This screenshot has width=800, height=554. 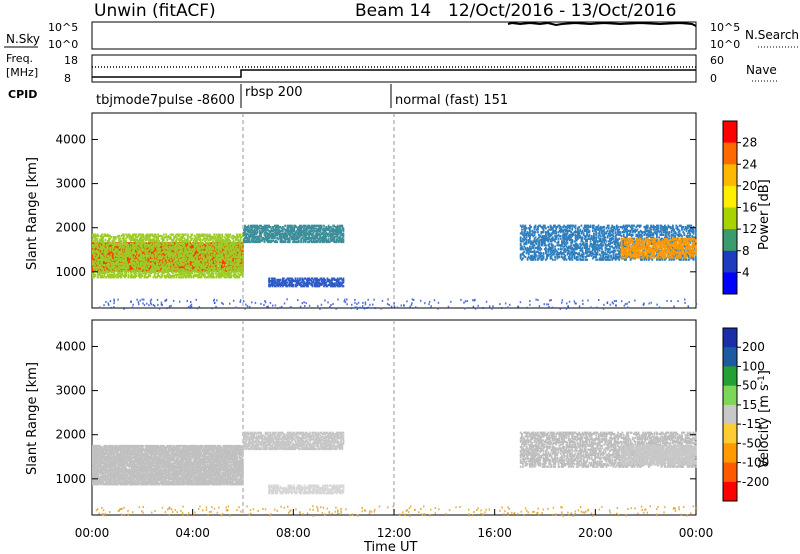 I want to click on beam-label: Beam 14, so click(x=393, y=11).